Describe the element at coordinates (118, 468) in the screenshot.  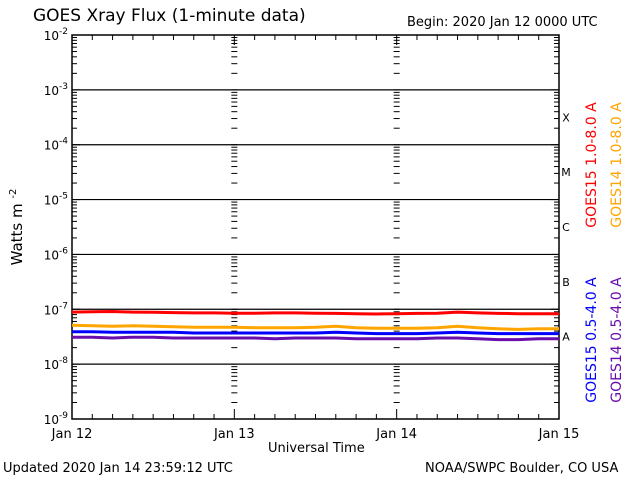
I see `footer-updated: Updated 2020 Jan 14 23:59:12 UTC` at that location.